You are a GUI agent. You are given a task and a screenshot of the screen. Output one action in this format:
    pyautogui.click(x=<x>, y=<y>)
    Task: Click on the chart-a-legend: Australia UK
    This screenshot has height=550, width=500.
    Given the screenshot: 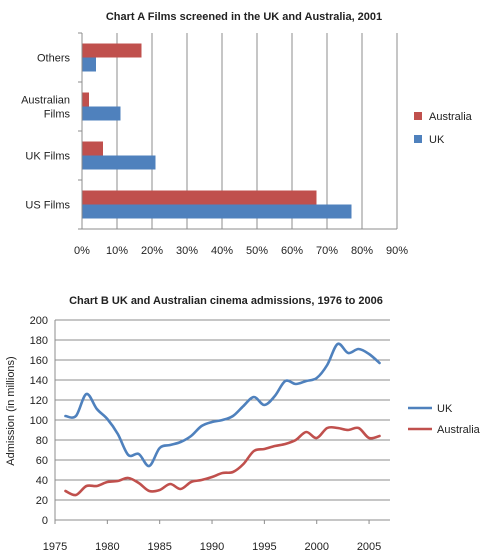 What is the action you would take?
    pyautogui.click(x=443, y=128)
    